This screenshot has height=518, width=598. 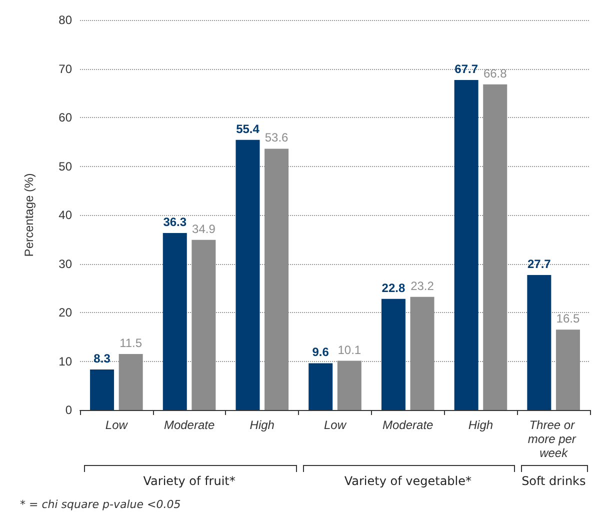 I want to click on y-tick-label: 80, so click(x=65, y=20).